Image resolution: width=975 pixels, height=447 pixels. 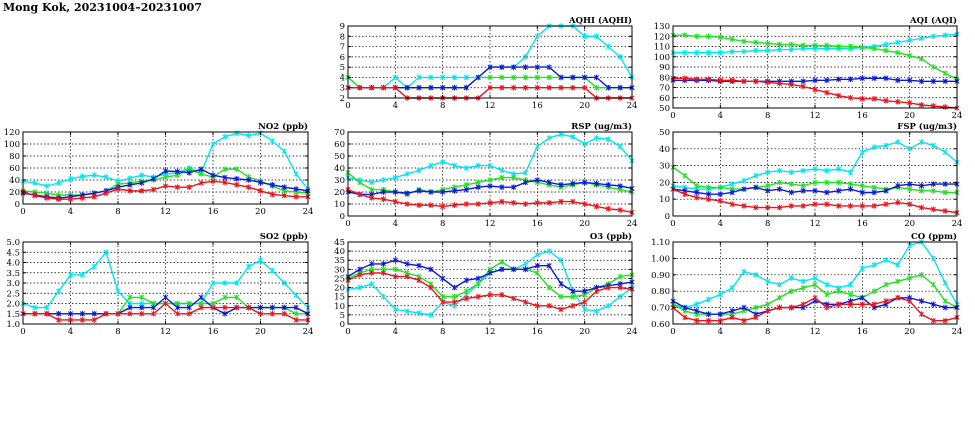 What do you see at coordinates (662, 27) in the screenshot?
I see `y-tick-label: 130` at bounding box center [662, 27].